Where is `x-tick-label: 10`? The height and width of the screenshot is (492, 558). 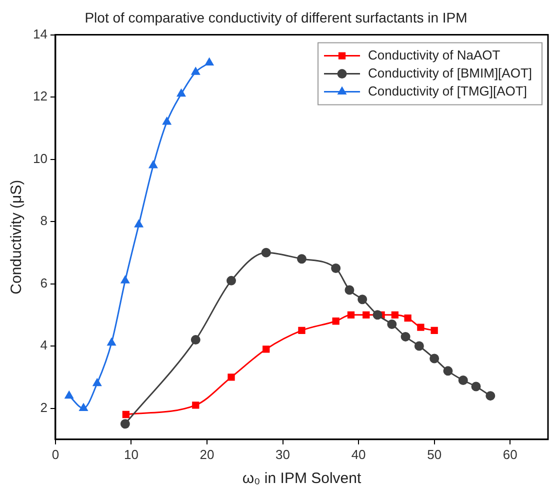 x-tick-label: 10 is located at coordinates (131, 454).